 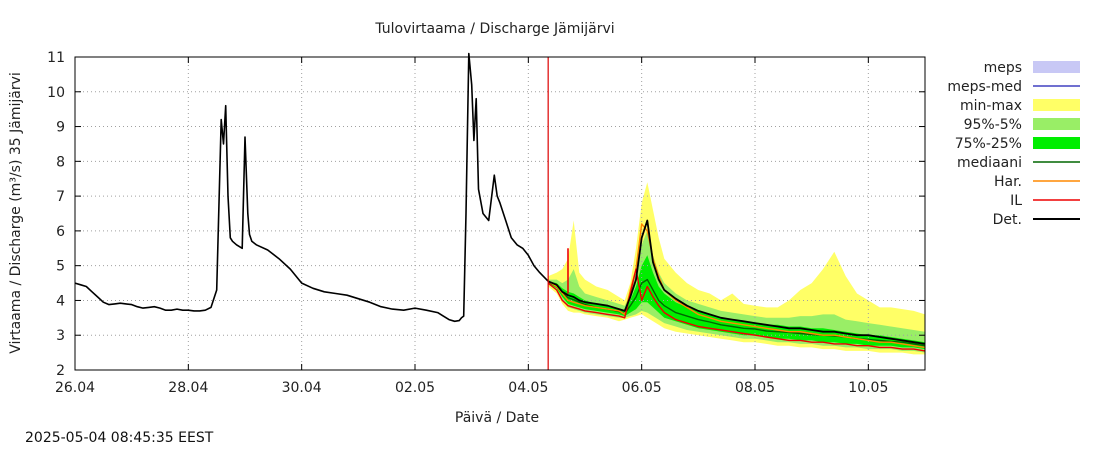 What do you see at coordinates (119, 438) in the screenshot?
I see `timestamp: 2025-05-04 08:45:35 EEST` at bounding box center [119, 438].